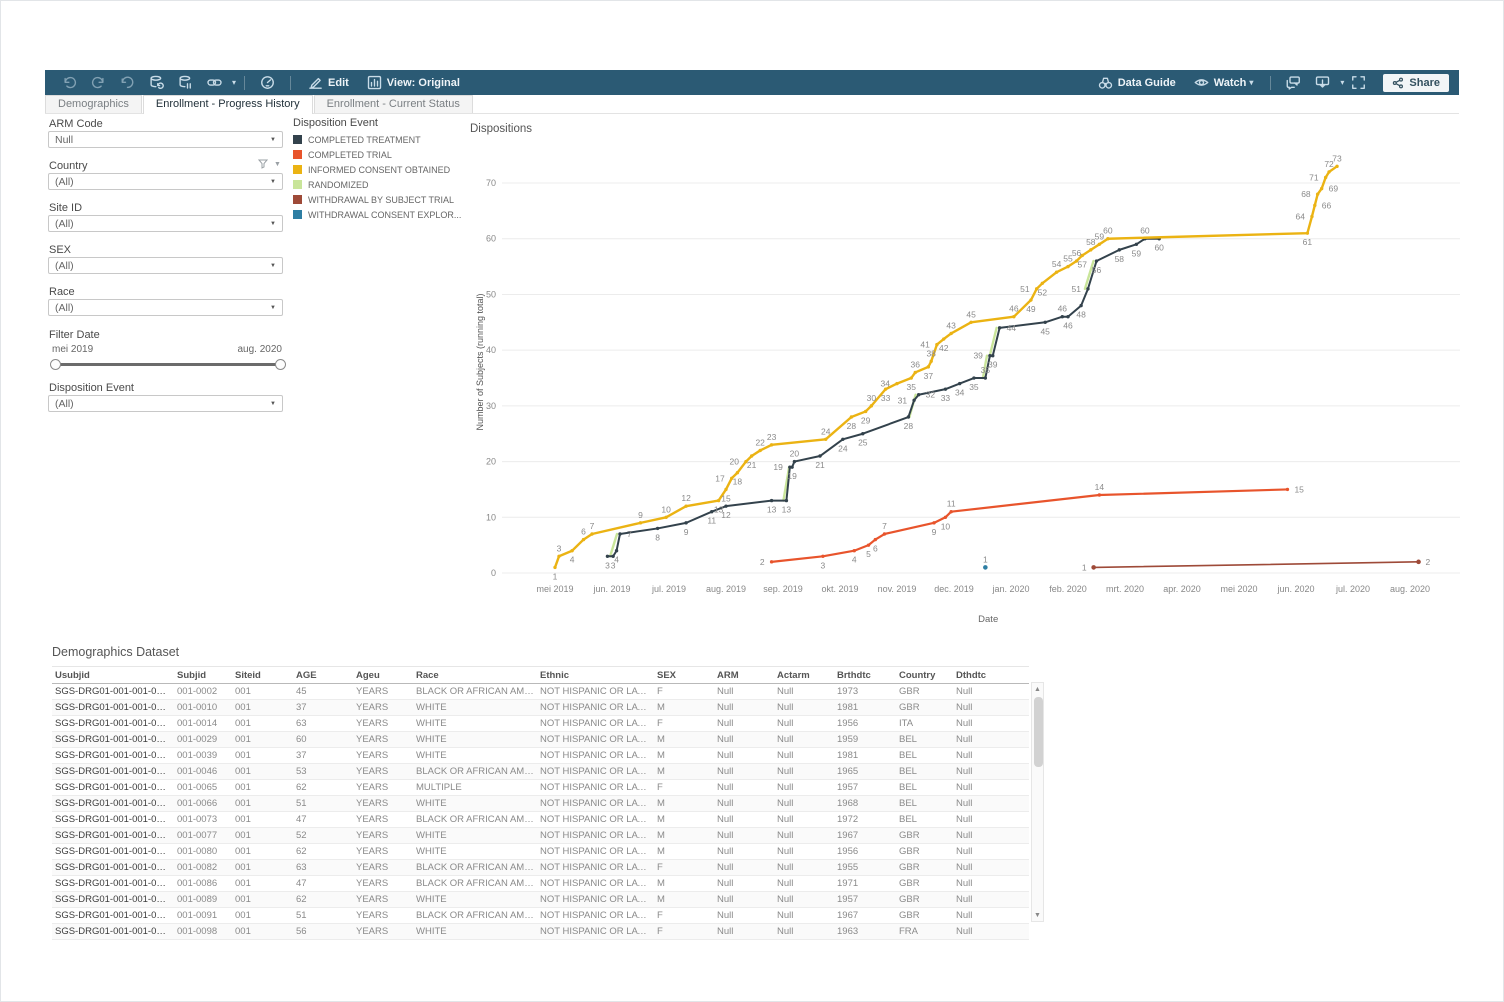 The image size is (1504, 1002). I want to click on legend-item: WITHDRAWAL BY SUBJECT TRIAL, so click(377, 199).